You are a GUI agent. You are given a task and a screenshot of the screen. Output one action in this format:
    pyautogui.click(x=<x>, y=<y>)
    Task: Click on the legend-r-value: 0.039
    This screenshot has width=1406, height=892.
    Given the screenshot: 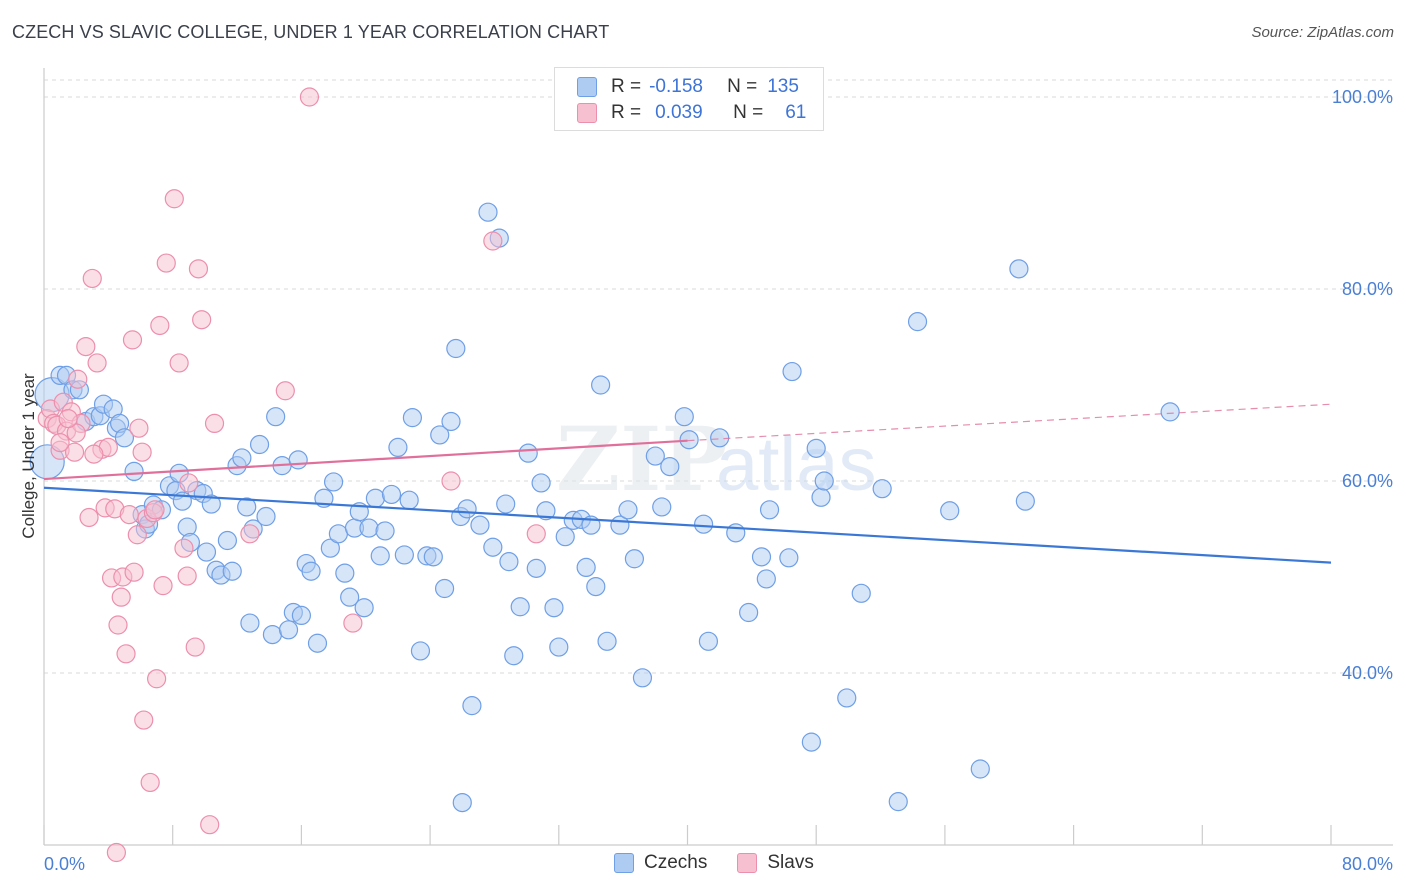 What is the action you would take?
    pyautogui.click(x=679, y=112)
    